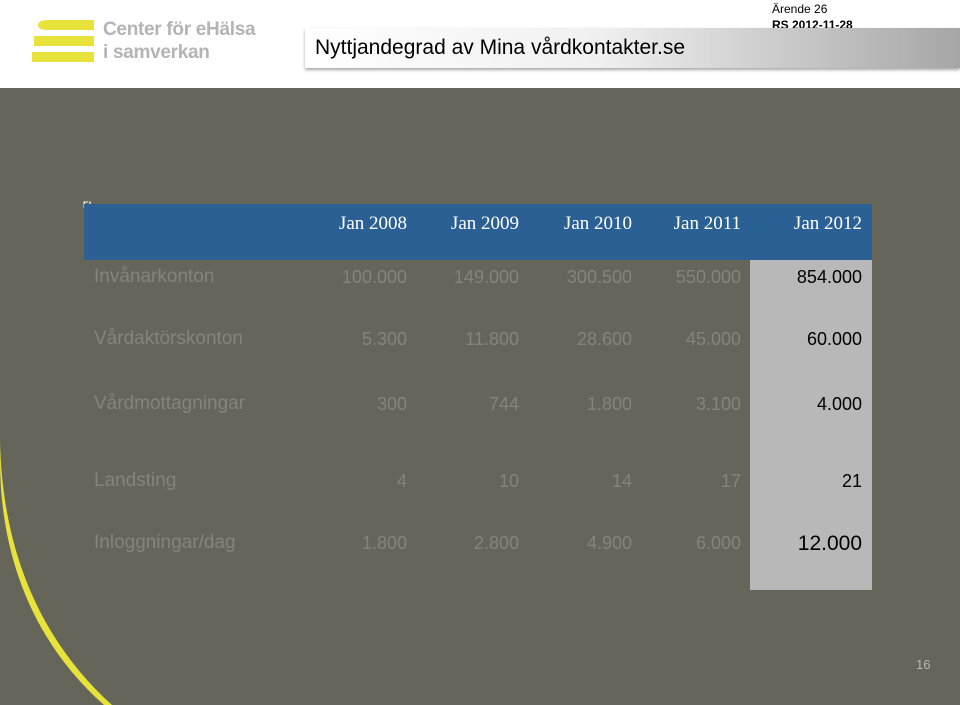 The height and width of the screenshot is (705, 960). I want to click on table-cell: 28.600, so click(604, 339).